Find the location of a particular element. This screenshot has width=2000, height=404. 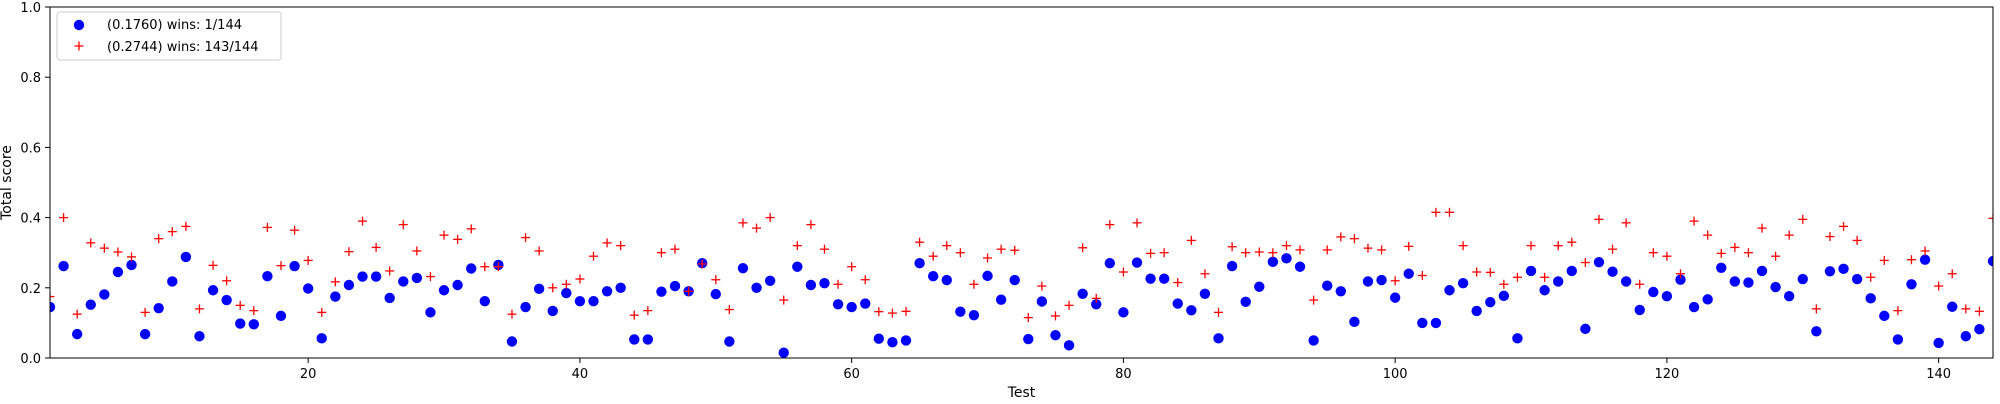

y-tick-label: 1.0 is located at coordinates (30, 8).